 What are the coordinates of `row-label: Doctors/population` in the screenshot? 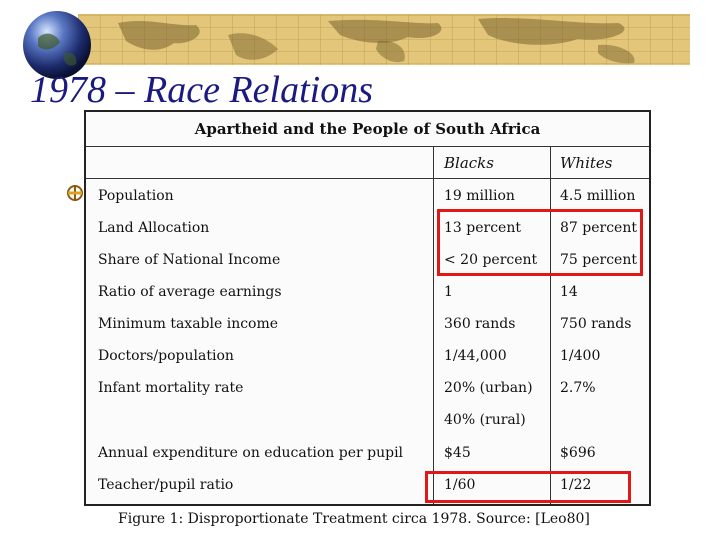 It's located at (166, 356).